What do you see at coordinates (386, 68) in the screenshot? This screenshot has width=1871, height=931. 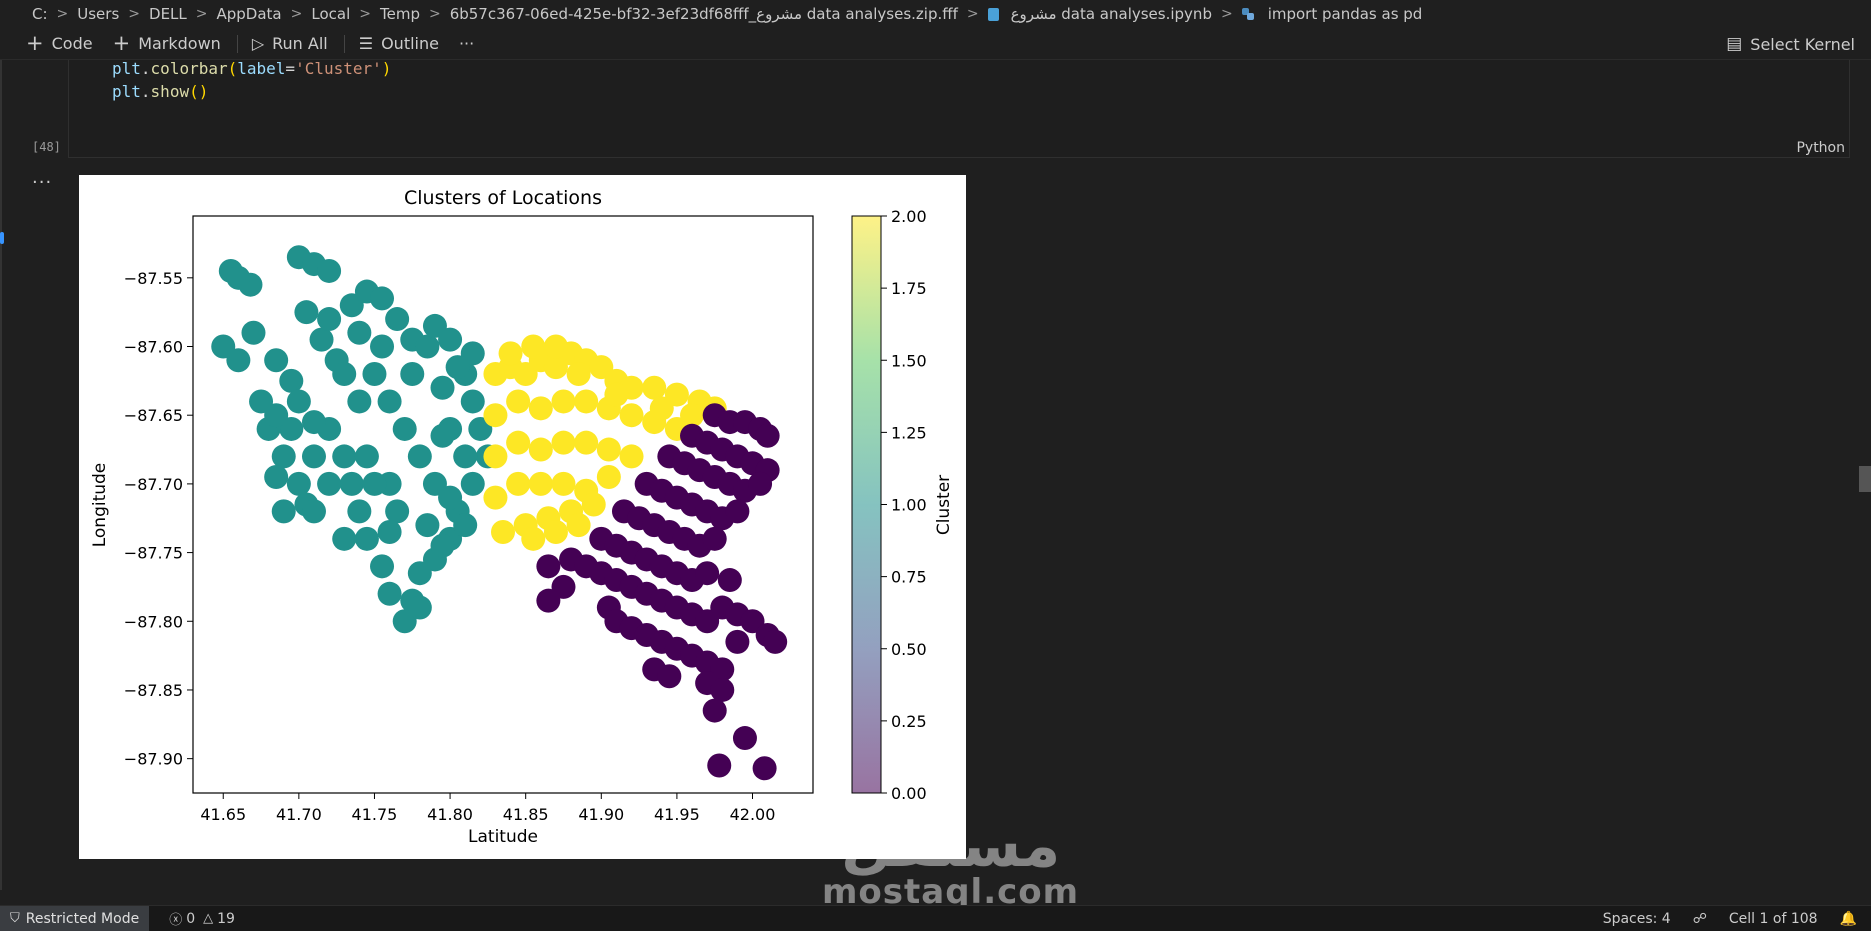 I see `code-token: )` at bounding box center [386, 68].